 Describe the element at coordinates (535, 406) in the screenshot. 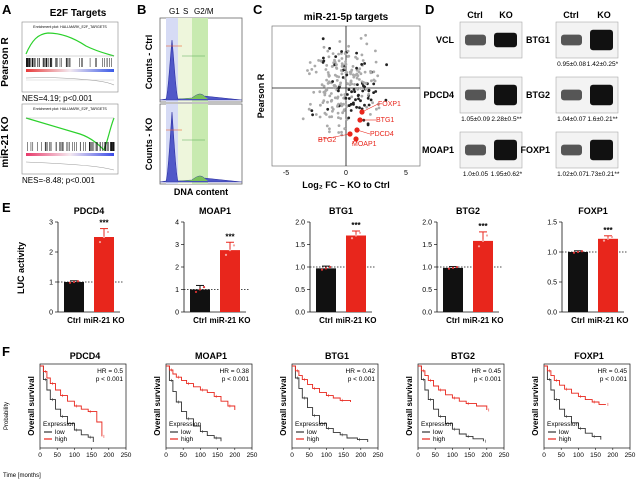

I see `km-ylabel: Overall survival` at that location.